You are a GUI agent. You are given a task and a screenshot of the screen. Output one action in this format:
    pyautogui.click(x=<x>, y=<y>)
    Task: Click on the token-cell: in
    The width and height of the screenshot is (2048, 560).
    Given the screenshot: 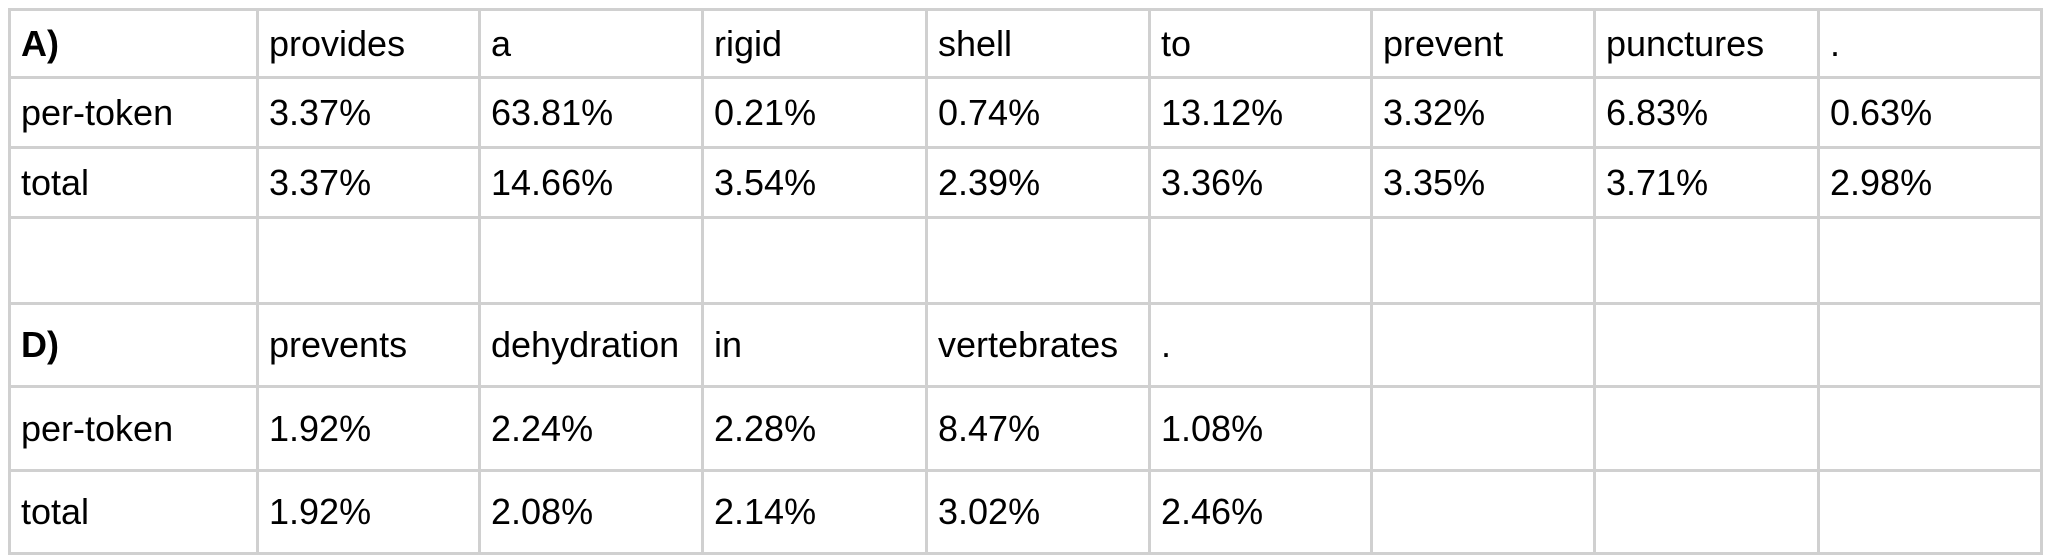 What is the action you would take?
    pyautogui.click(x=814, y=345)
    